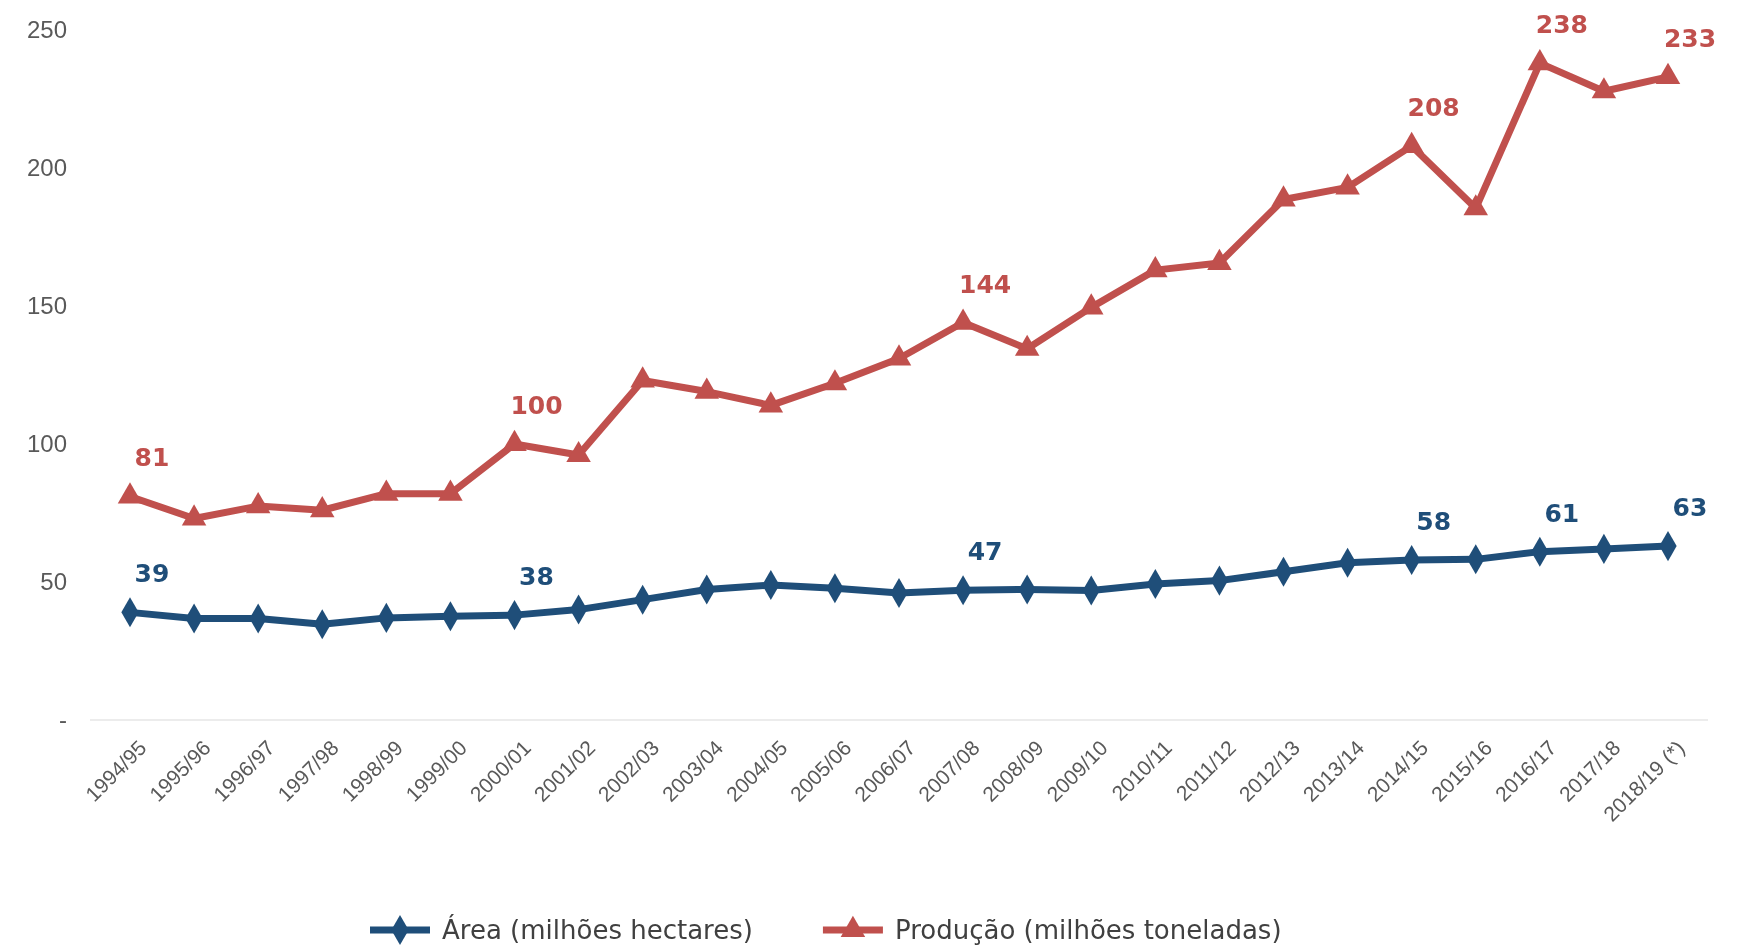 The image size is (1748, 950). I want to click on data-label: 47, so click(985, 552).